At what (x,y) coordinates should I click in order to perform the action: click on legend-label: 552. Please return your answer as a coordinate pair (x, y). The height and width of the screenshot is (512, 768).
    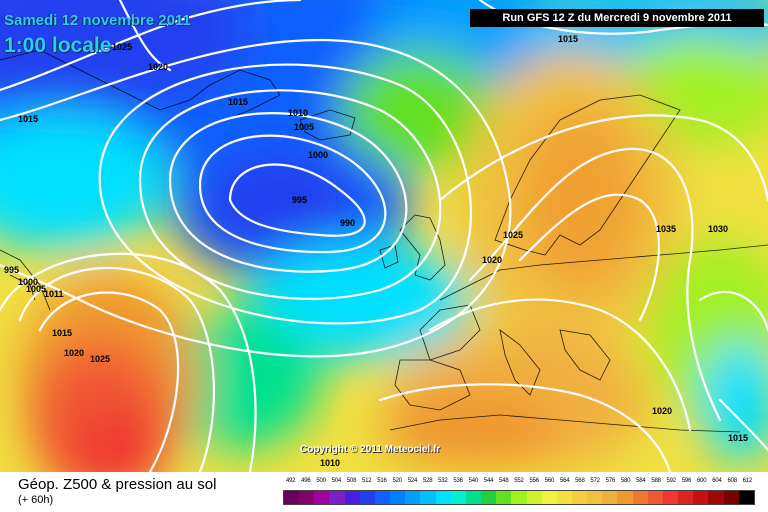
    Looking at the image, I should click on (519, 481).